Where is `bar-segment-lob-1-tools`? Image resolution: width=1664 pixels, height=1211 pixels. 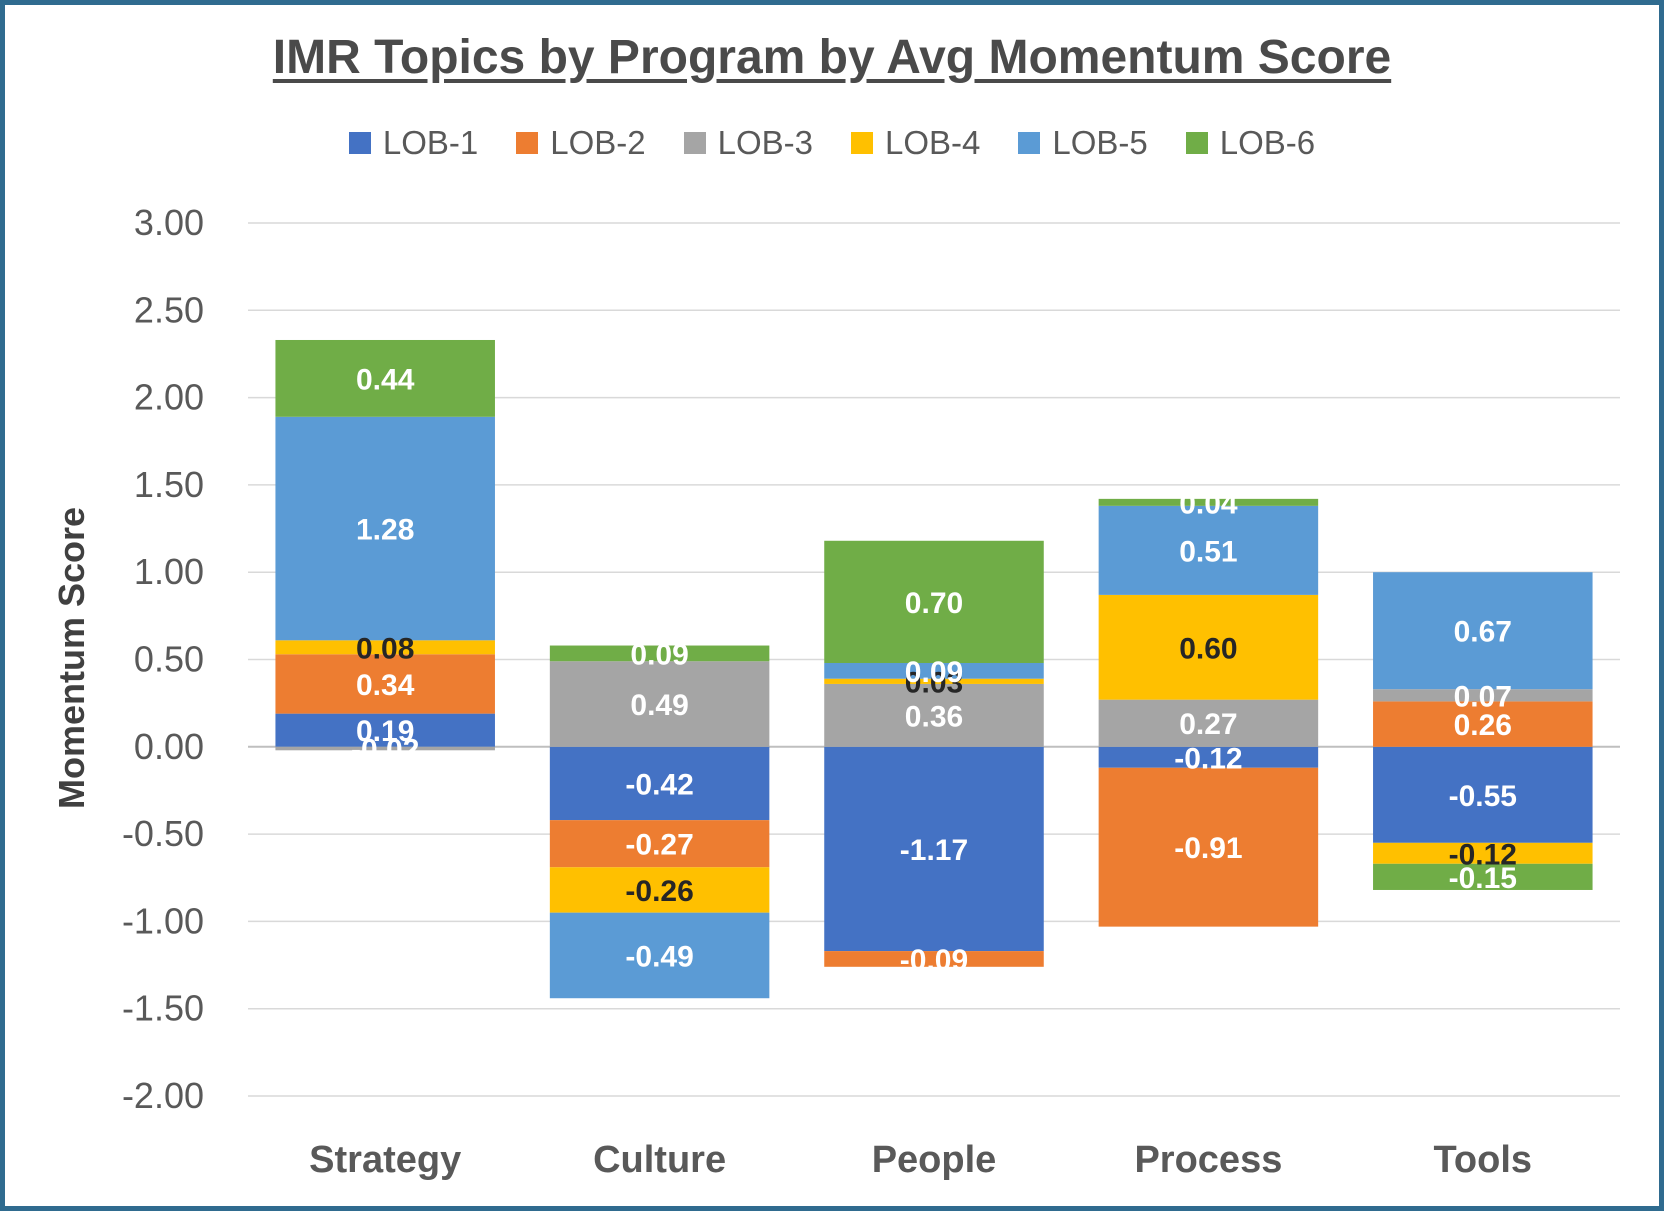 bar-segment-lob-1-tools is located at coordinates (1483, 794).